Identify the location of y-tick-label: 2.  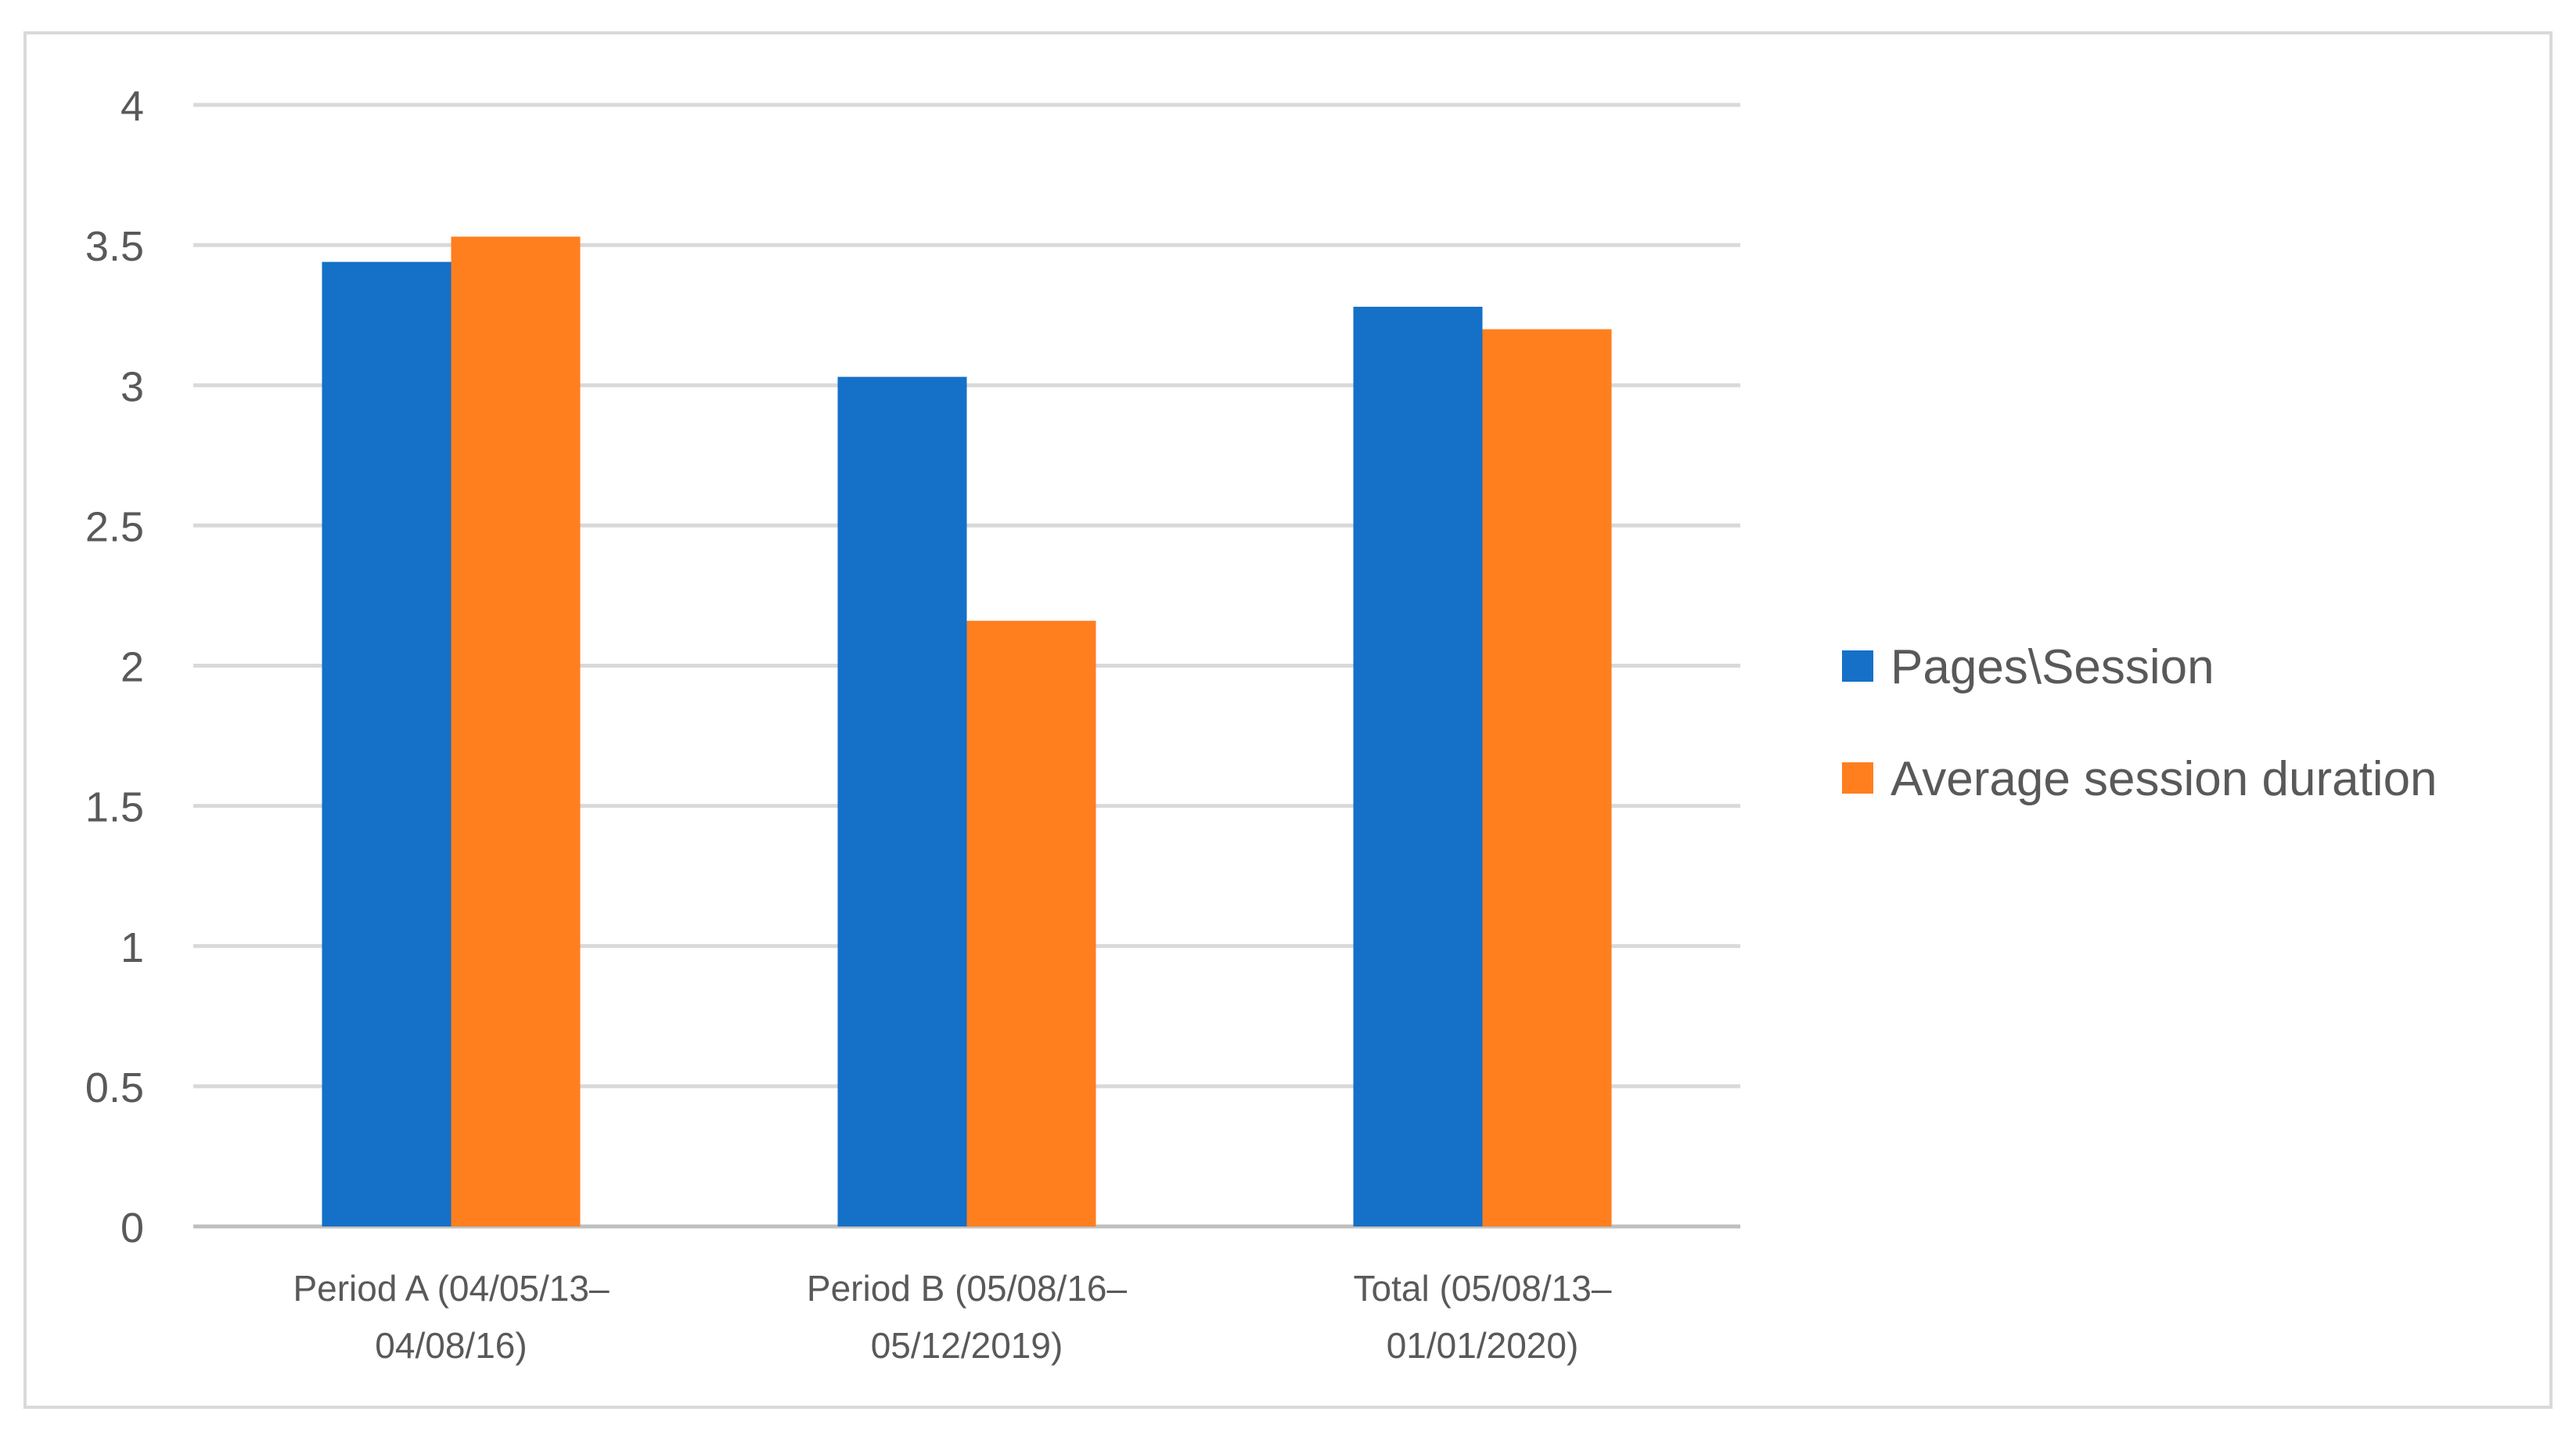
(132, 667).